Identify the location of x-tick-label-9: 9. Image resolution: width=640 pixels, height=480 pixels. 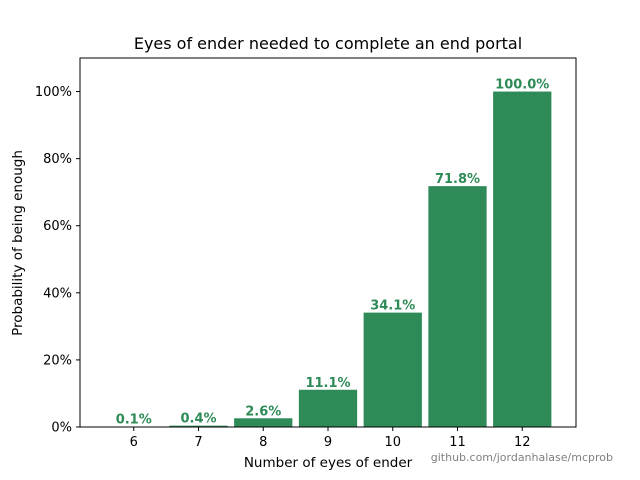
(328, 442).